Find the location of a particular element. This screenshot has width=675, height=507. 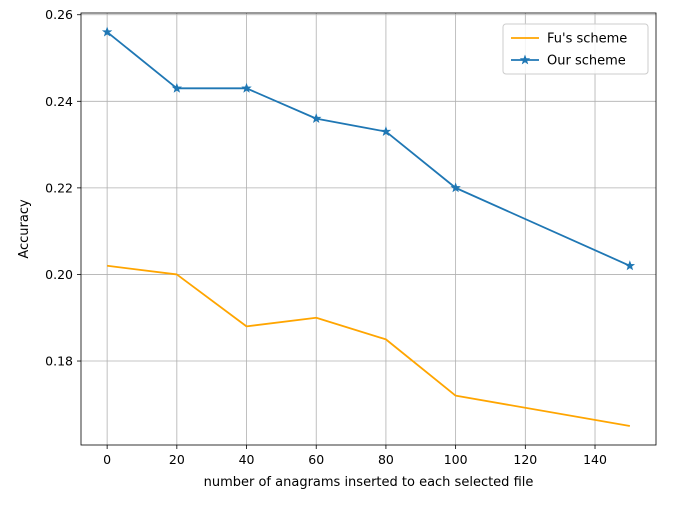

x-tick-label: 120 is located at coordinates (525, 459).